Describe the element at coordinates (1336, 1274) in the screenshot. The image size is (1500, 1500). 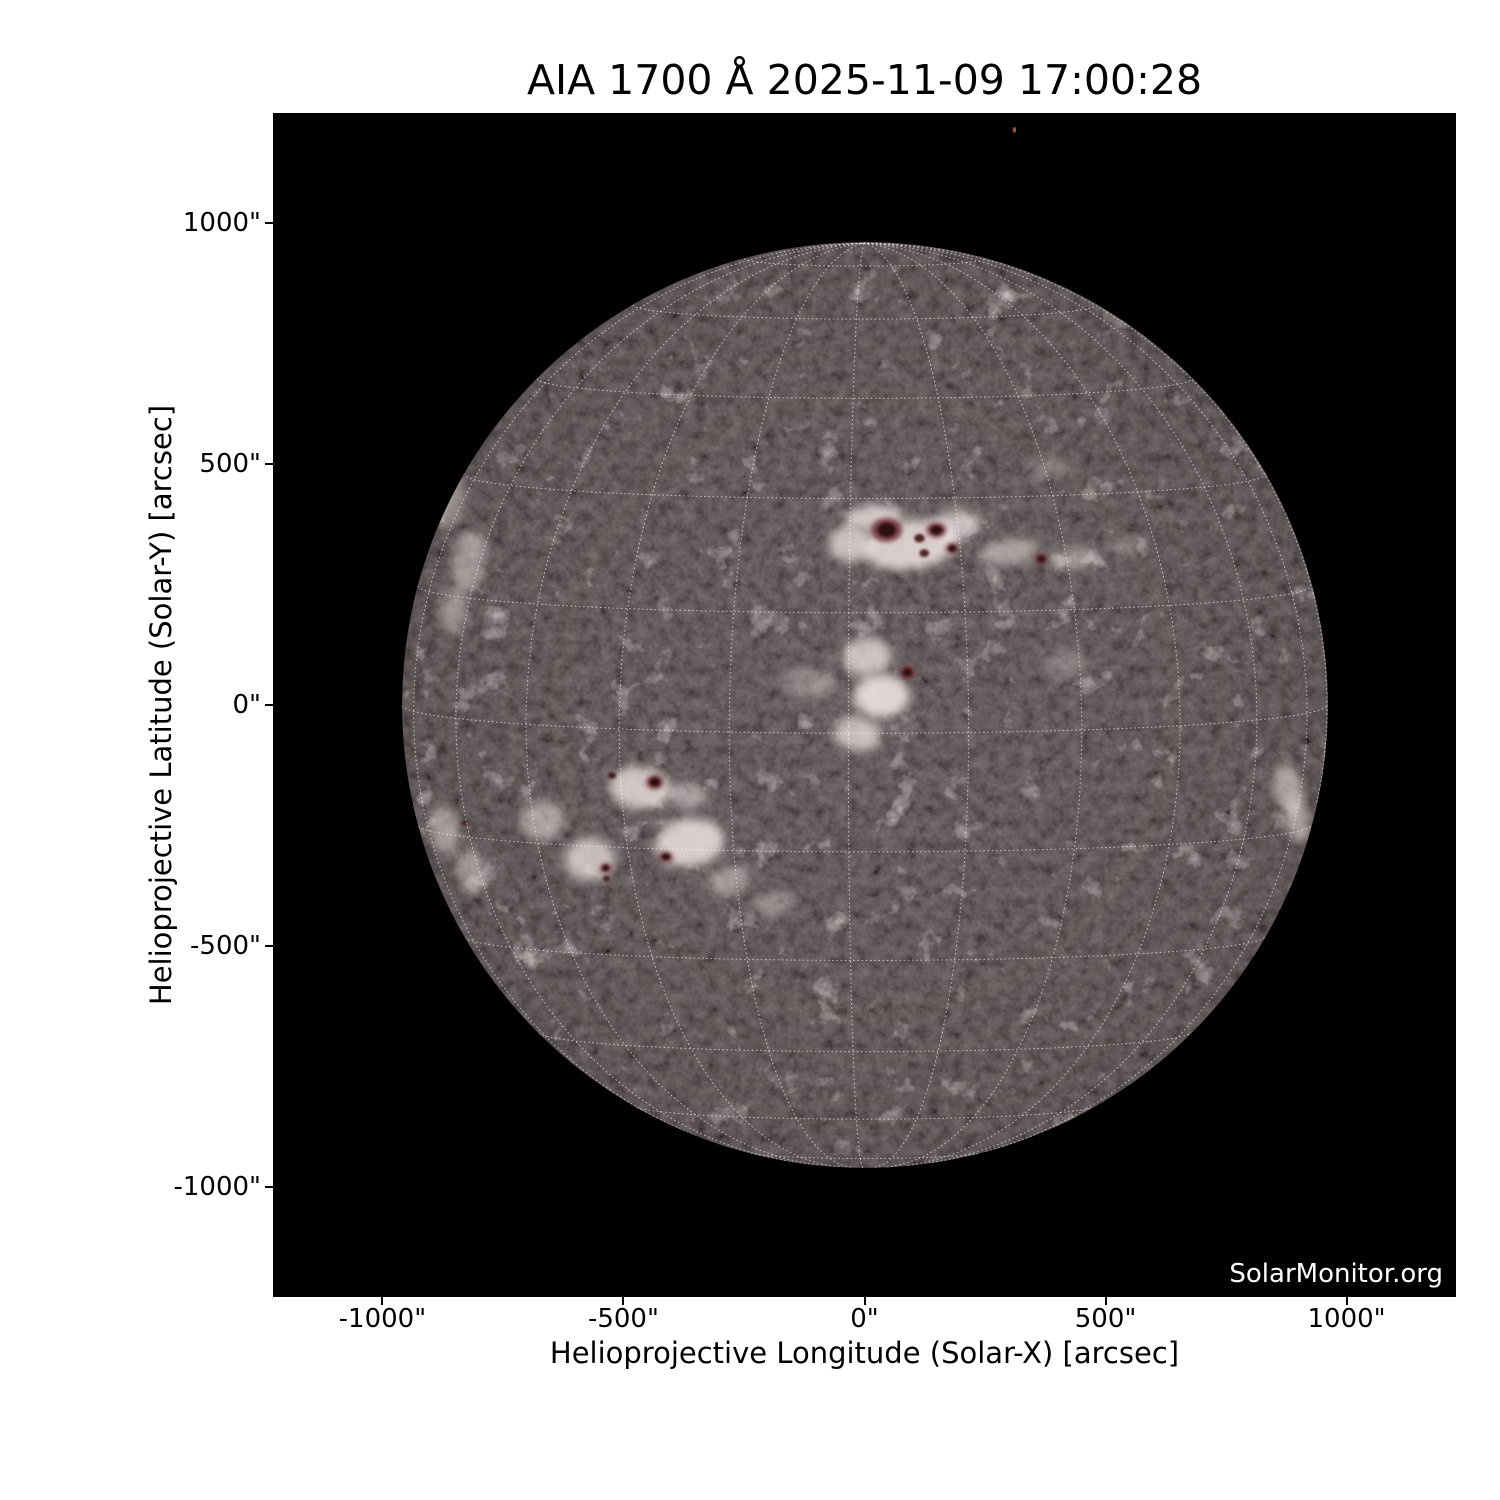
I see `watermark: SolarMonitor.org` at that location.